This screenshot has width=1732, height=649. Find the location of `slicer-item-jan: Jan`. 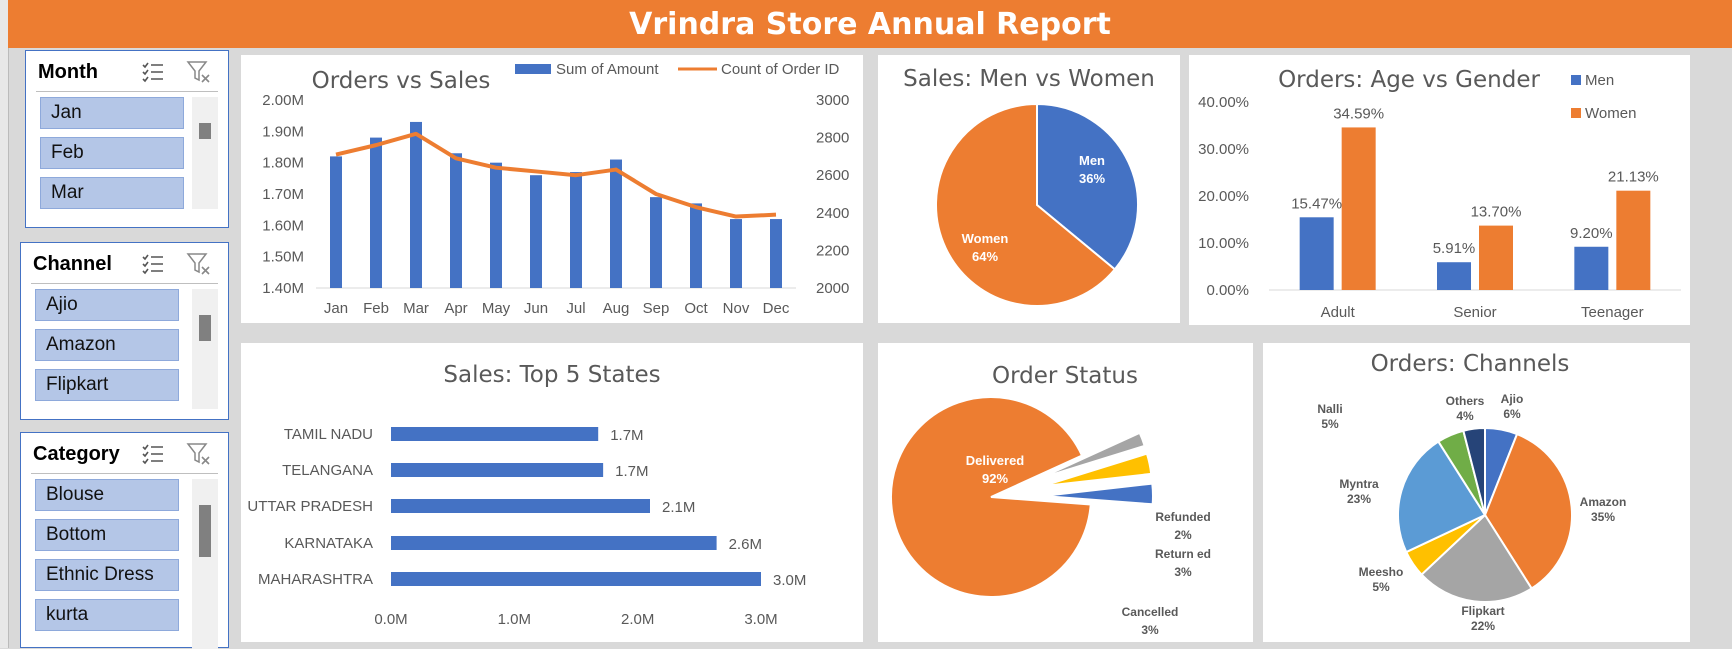

slicer-item-jan: Jan is located at coordinates (112, 113).